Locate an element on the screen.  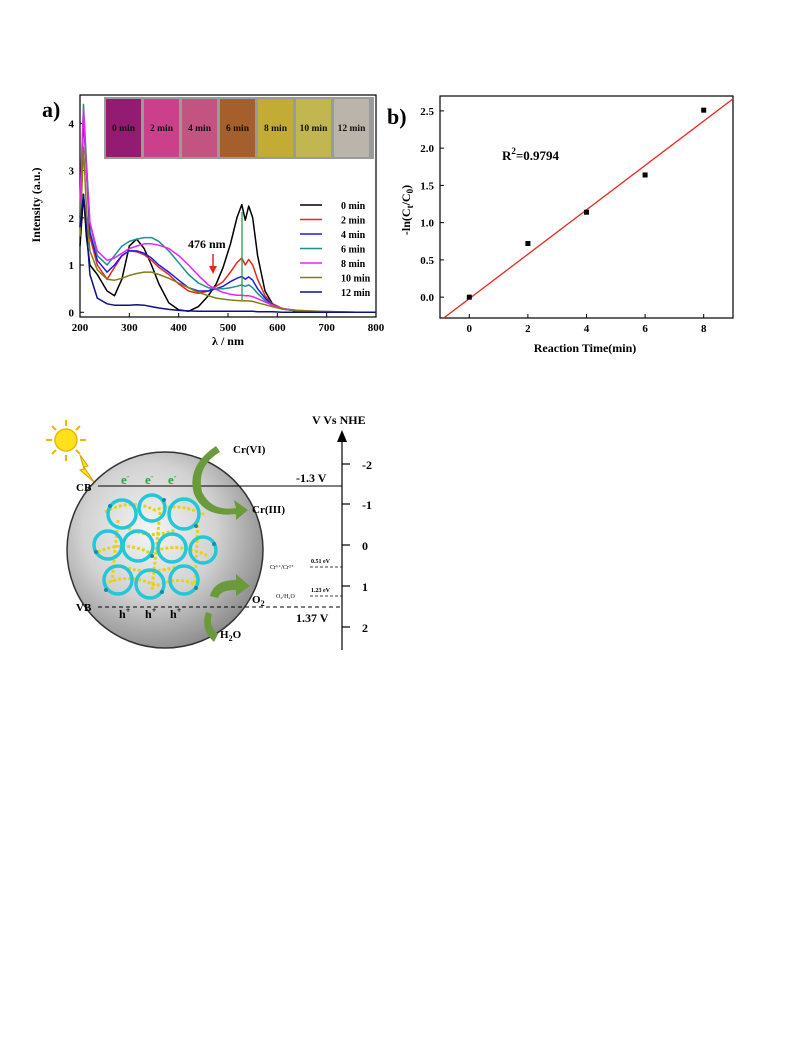
y-axis-title: Intensity (a.u.) is located at coordinates (36, 204).